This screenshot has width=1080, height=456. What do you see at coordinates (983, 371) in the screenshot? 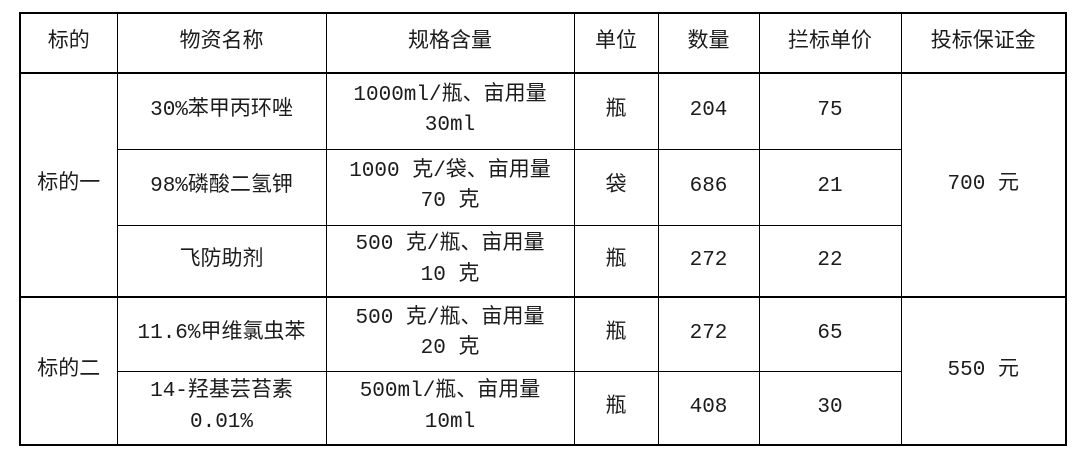
I see `bid-deposit-group-2: 550 元` at bounding box center [983, 371].